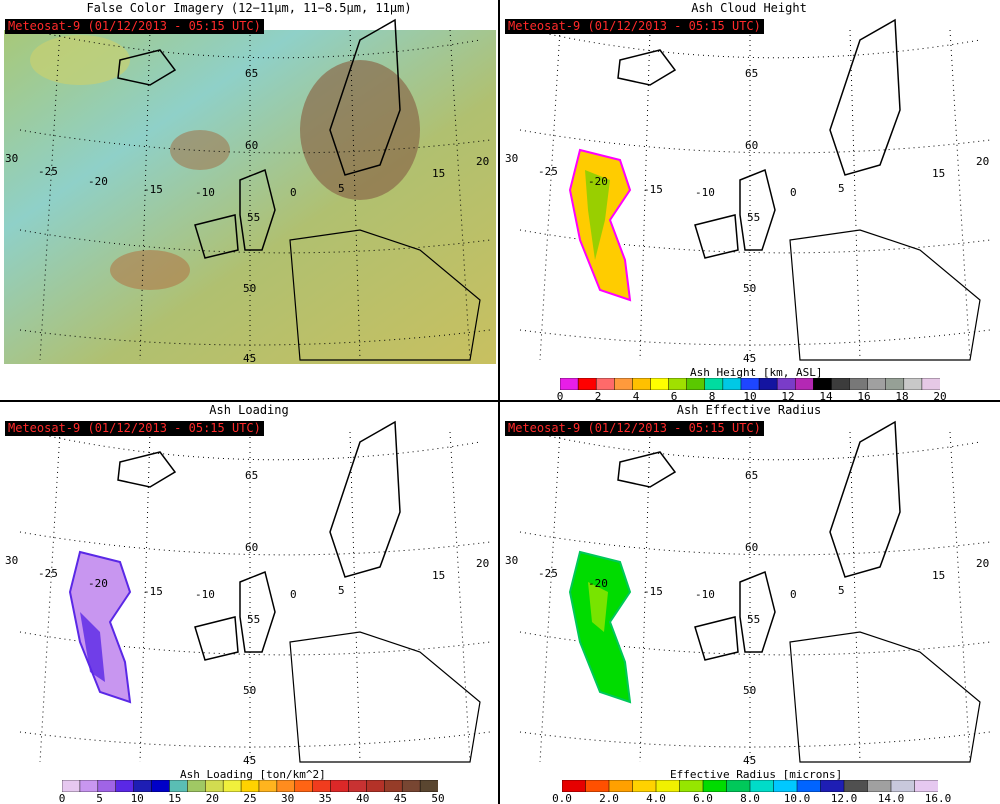 The image size is (1000, 804). What do you see at coordinates (749, 410) in the screenshot?
I see `panel-title: Ash Effective Radius` at bounding box center [749, 410].